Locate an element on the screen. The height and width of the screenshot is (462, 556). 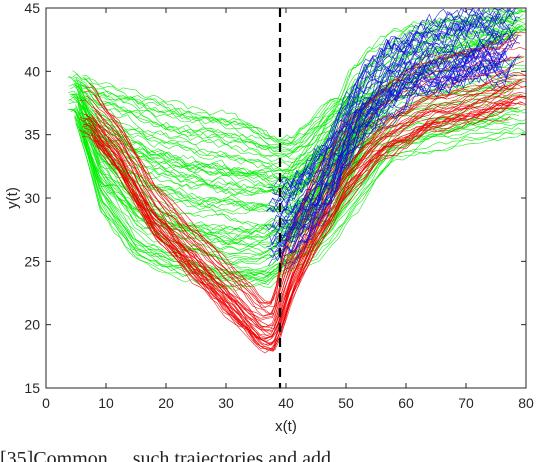
y-tick-label: 15 is located at coordinates (32, 388).